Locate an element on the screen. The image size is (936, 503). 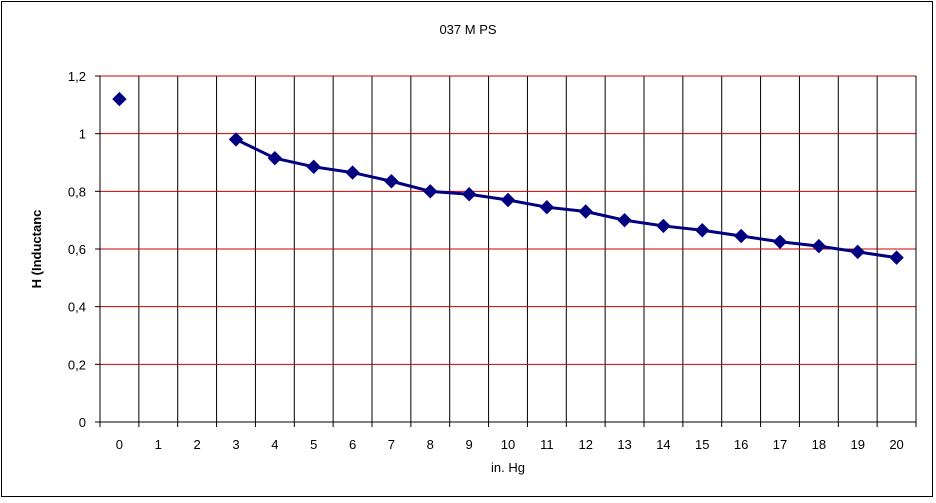
y-tick-label: 0,4 is located at coordinates (77, 307).